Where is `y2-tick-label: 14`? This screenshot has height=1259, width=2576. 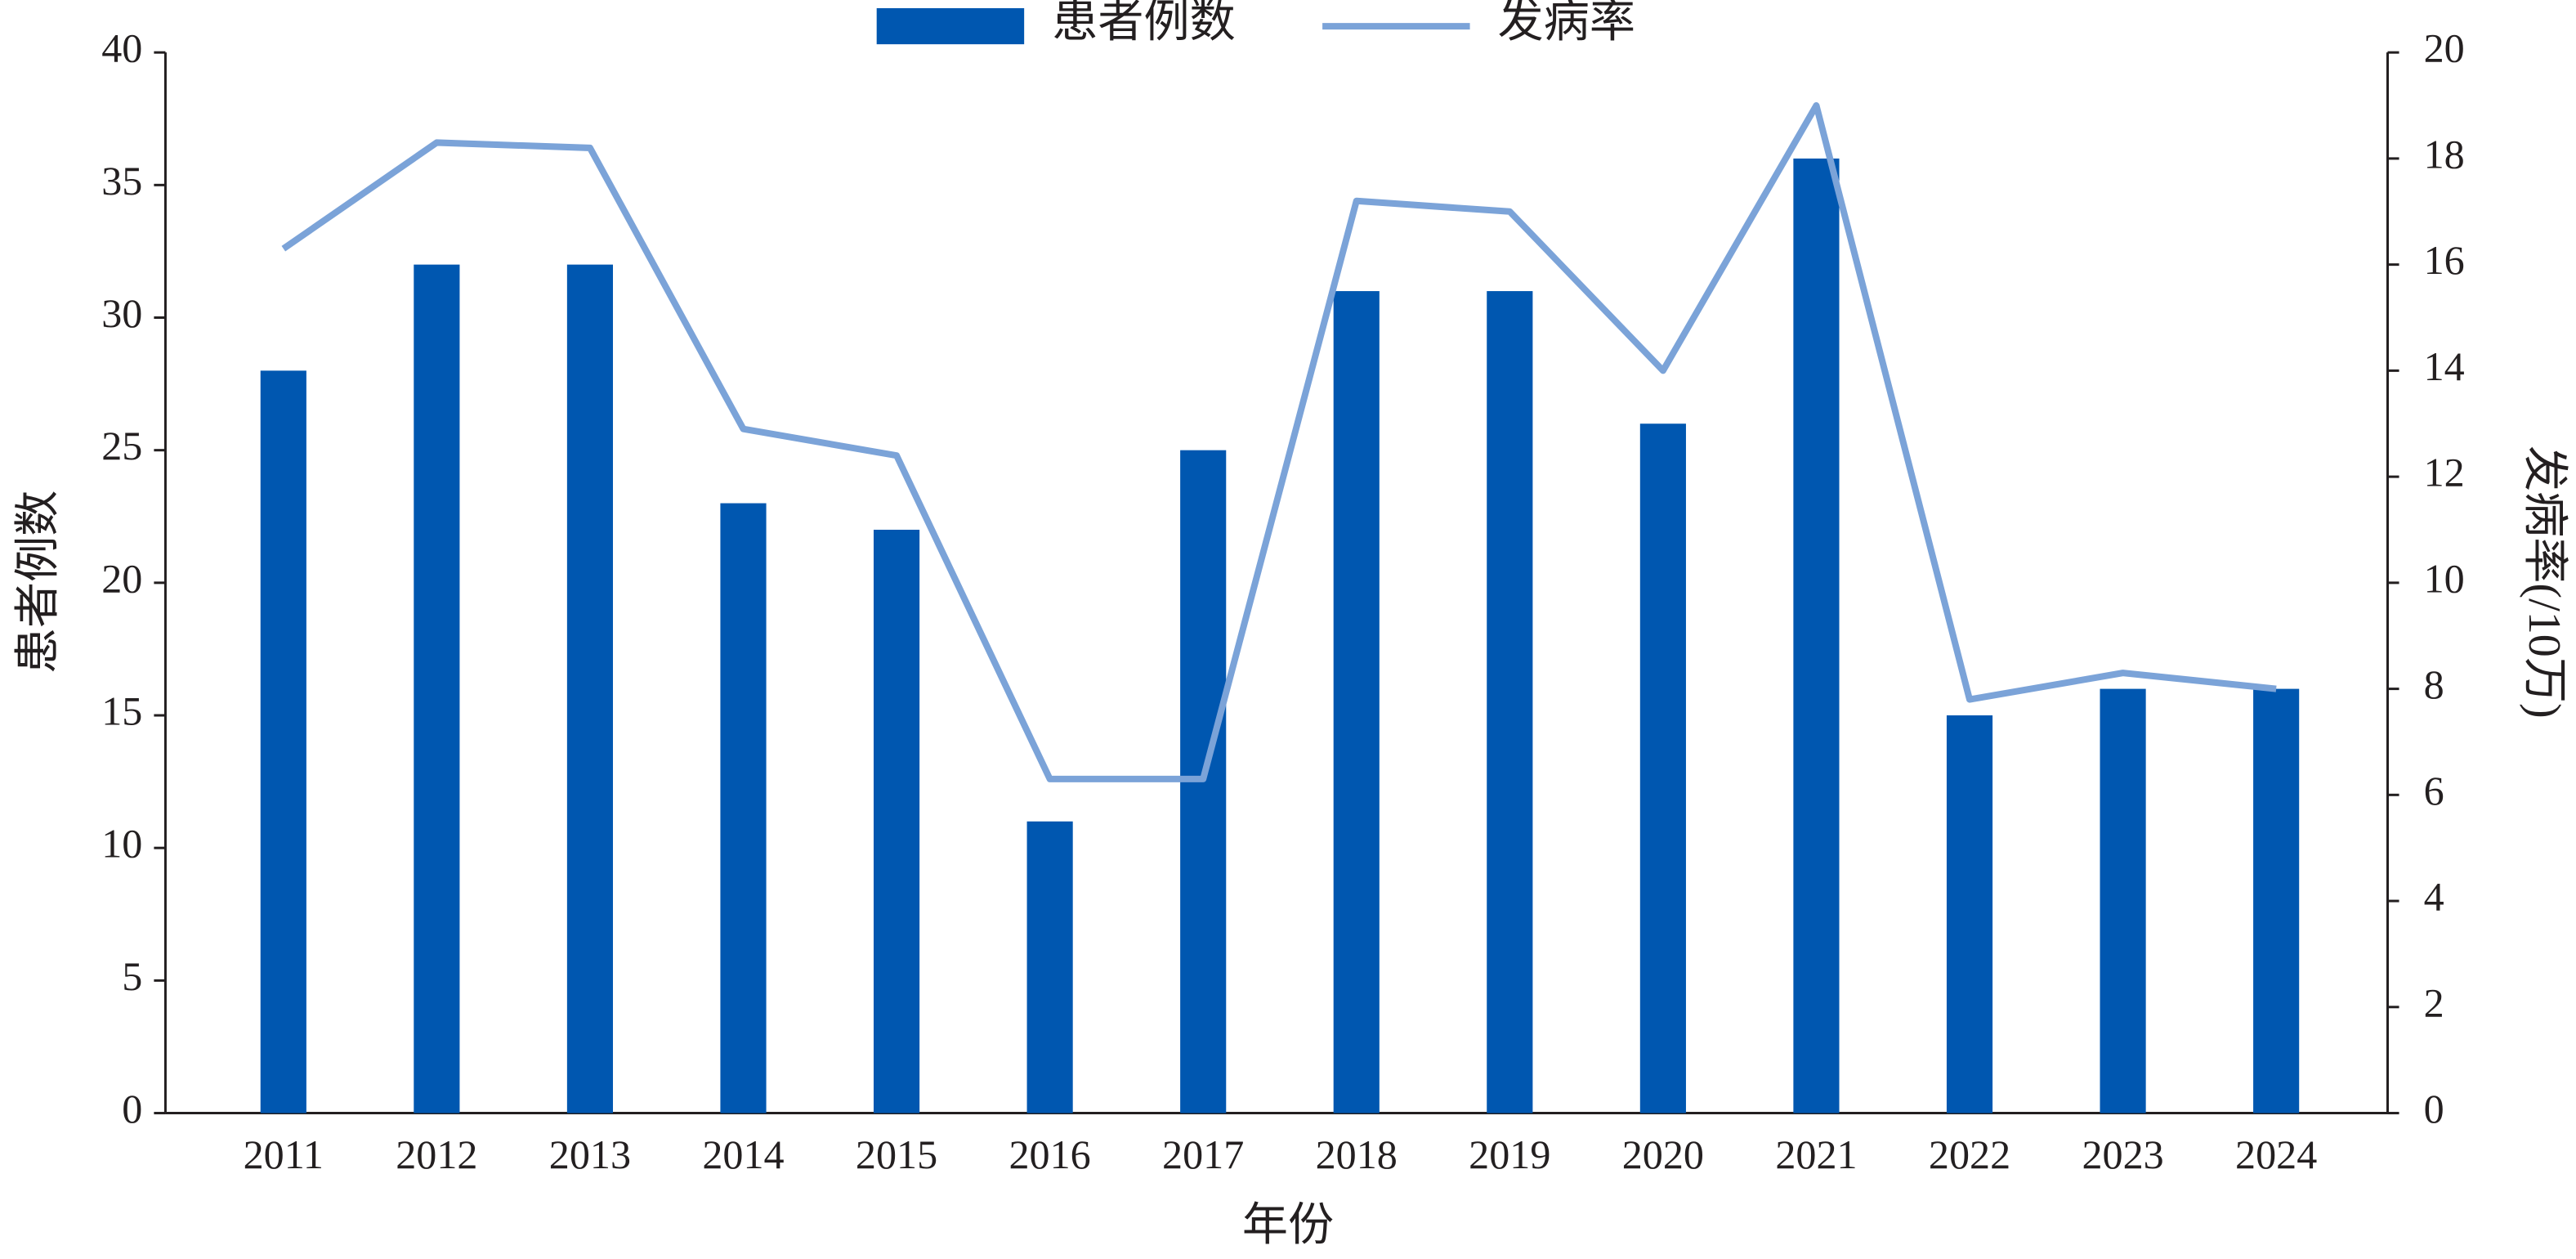
y2-tick-label: 14 is located at coordinates (2444, 366).